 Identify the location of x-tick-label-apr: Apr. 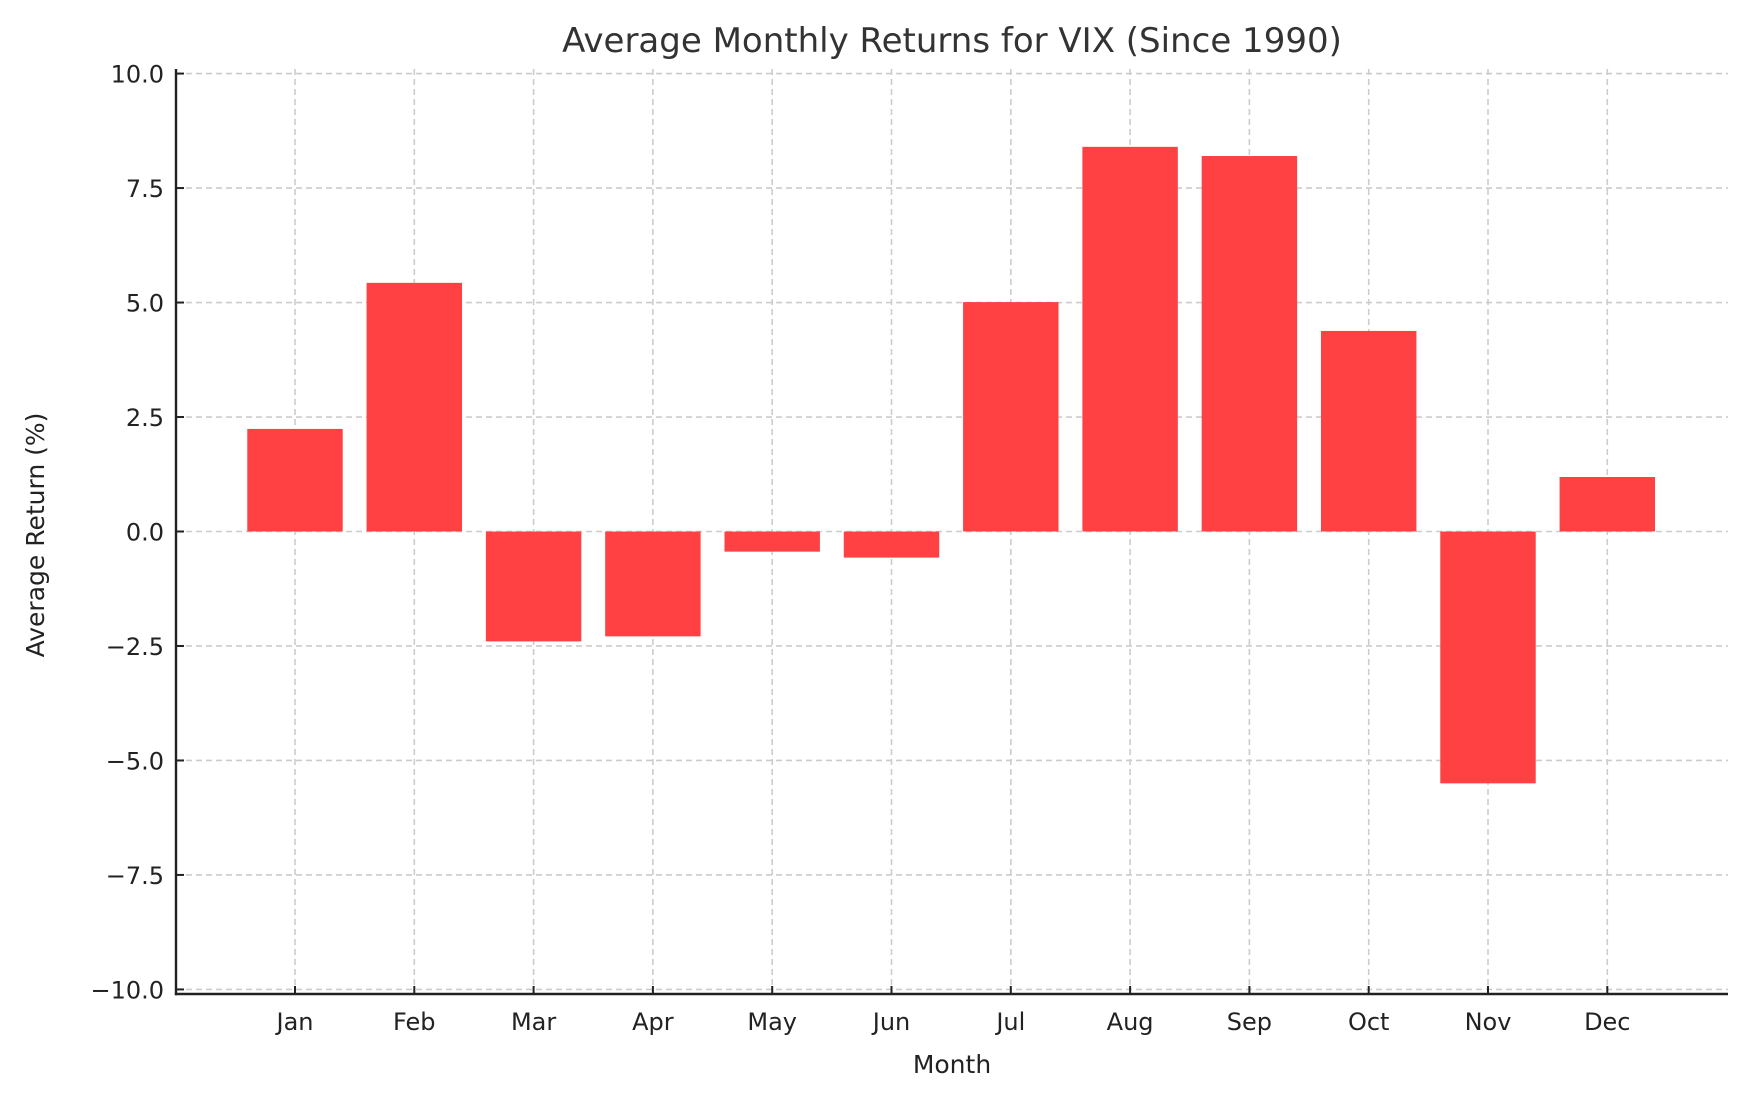
(653, 1022).